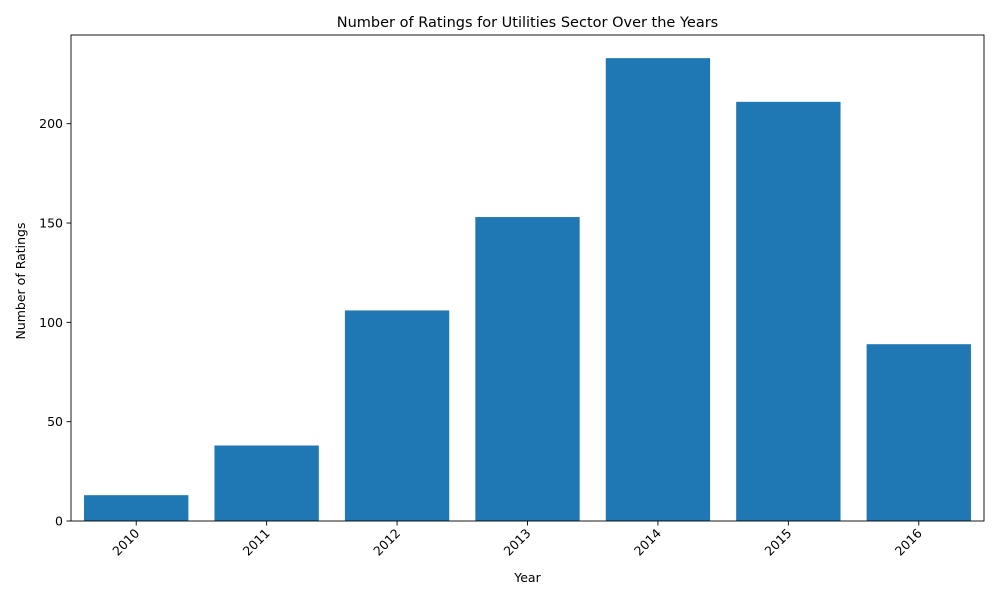 This screenshot has height=600, width=1000. Describe the element at coordinates (136, 508) in the screenshot. I see `bar-2010` at that location.